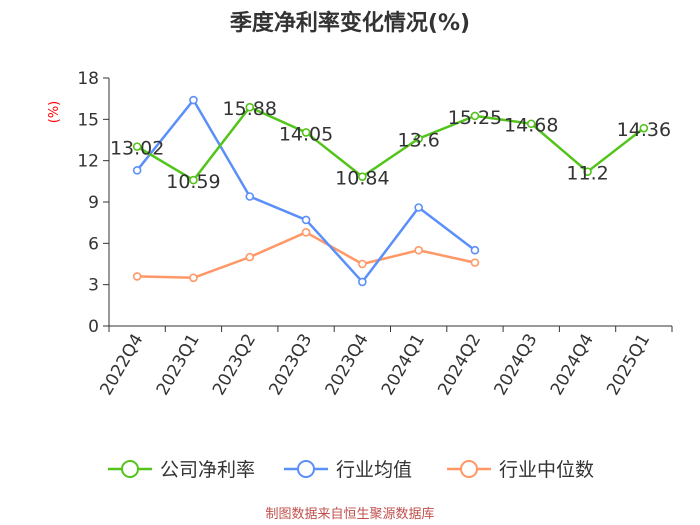  I want to click on source-note: 制图数据来自恒生聚源数据库, so click(349, 514).